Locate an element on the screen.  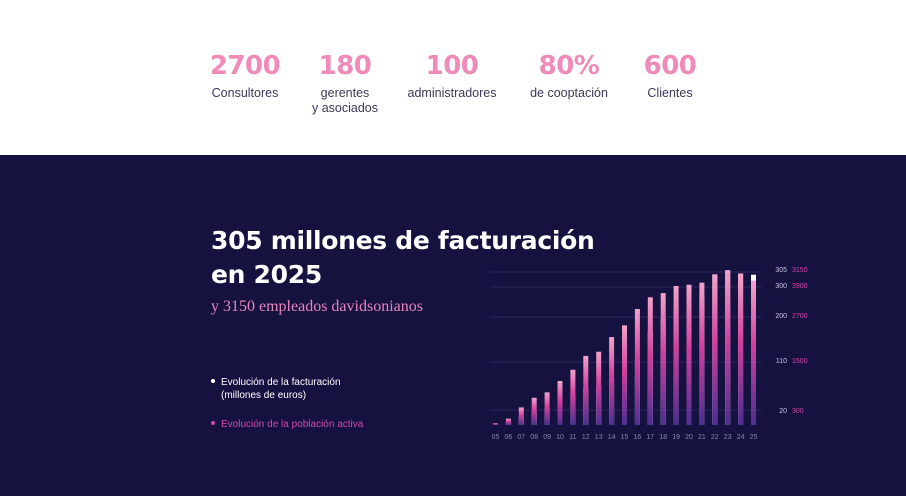
legend-label: Evolución de la población activa is located at coordinates (292, 424).